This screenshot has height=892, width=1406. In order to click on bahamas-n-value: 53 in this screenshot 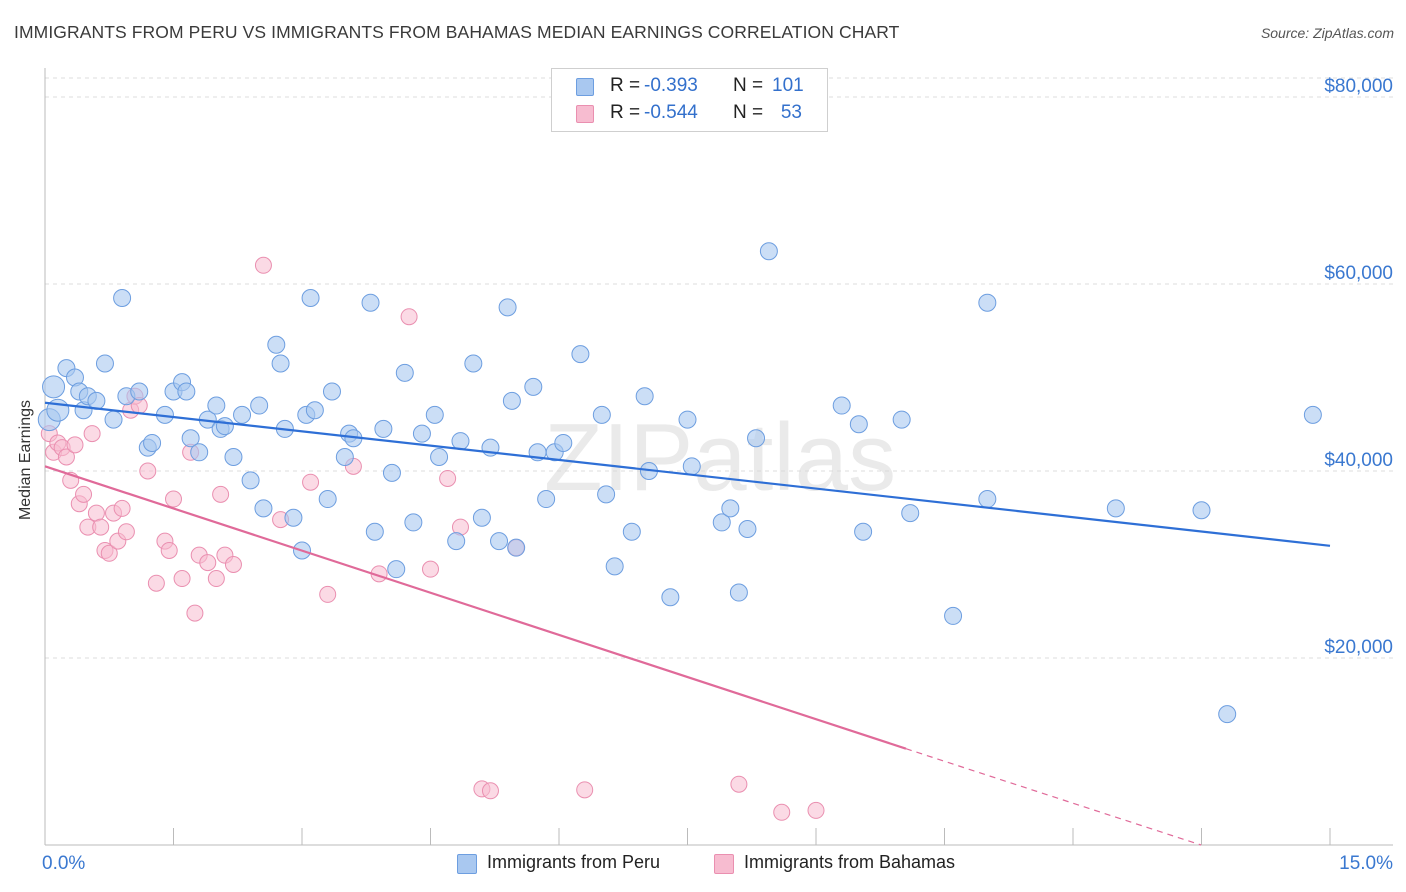, I will do `click(791, 112)`.